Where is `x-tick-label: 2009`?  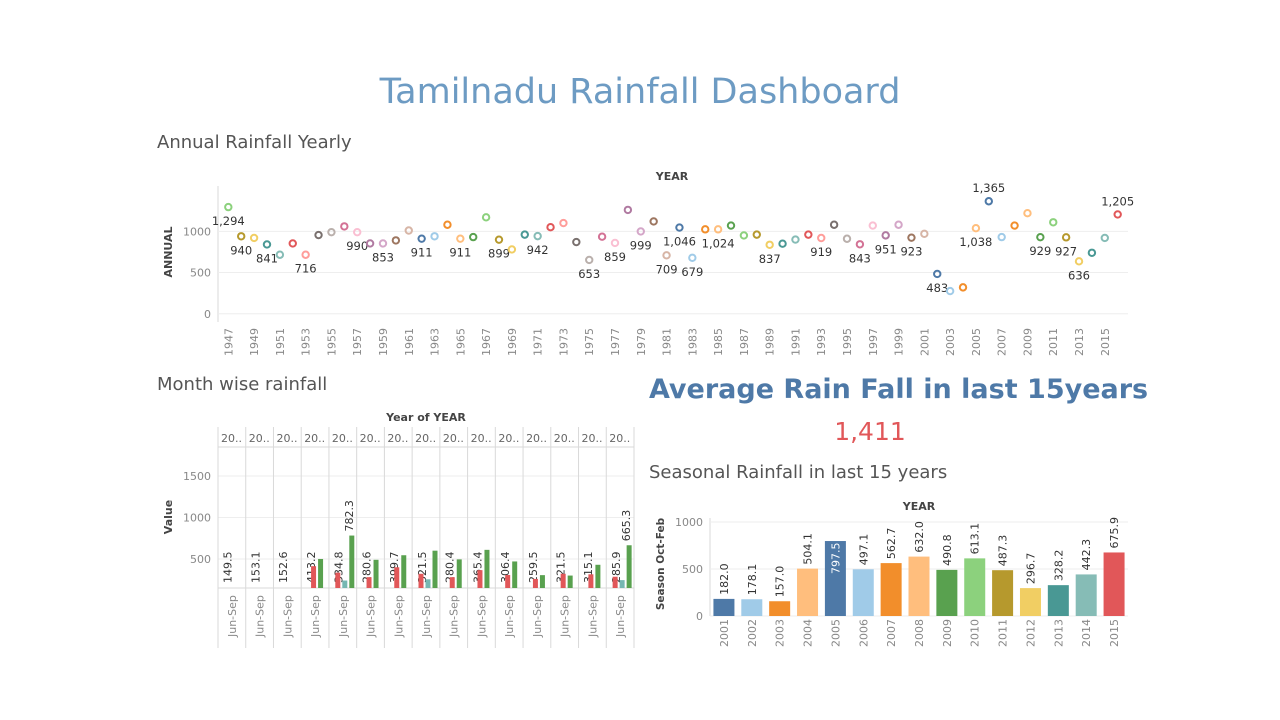
x-tick-label: 2009 is located at coordinates (1027, 342).